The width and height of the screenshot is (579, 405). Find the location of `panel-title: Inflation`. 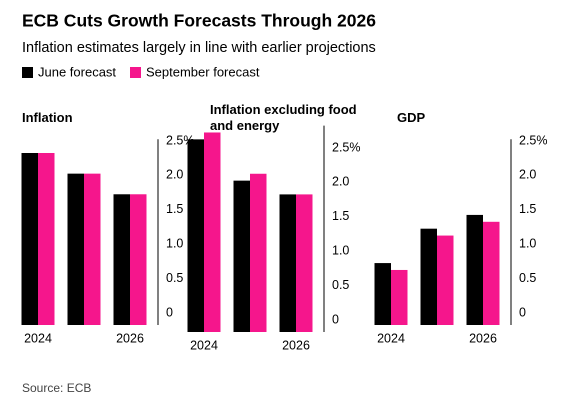

panel-title: Inflation is located at coordinates (47, 117).